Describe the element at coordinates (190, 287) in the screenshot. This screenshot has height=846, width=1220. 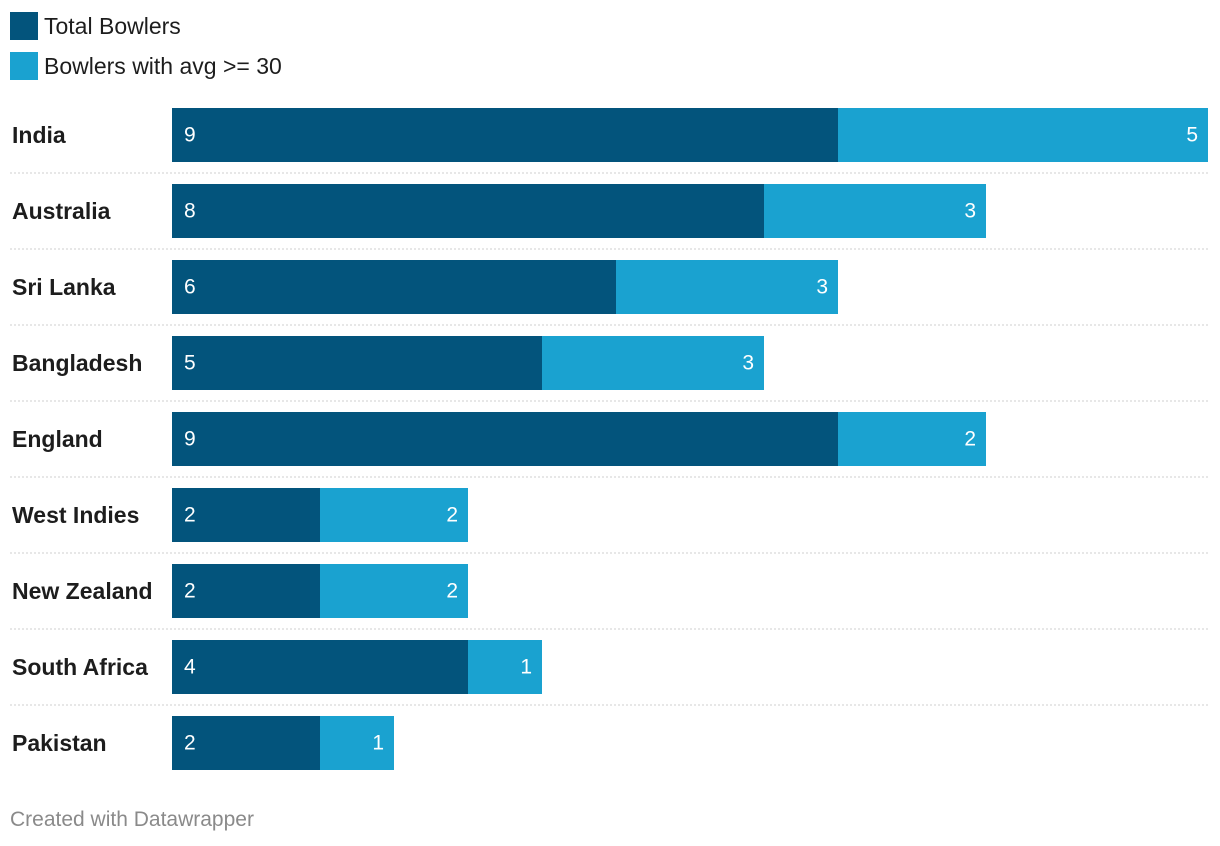
I see `value-label-sri-lanka-total-bowlers: 6` at that location.